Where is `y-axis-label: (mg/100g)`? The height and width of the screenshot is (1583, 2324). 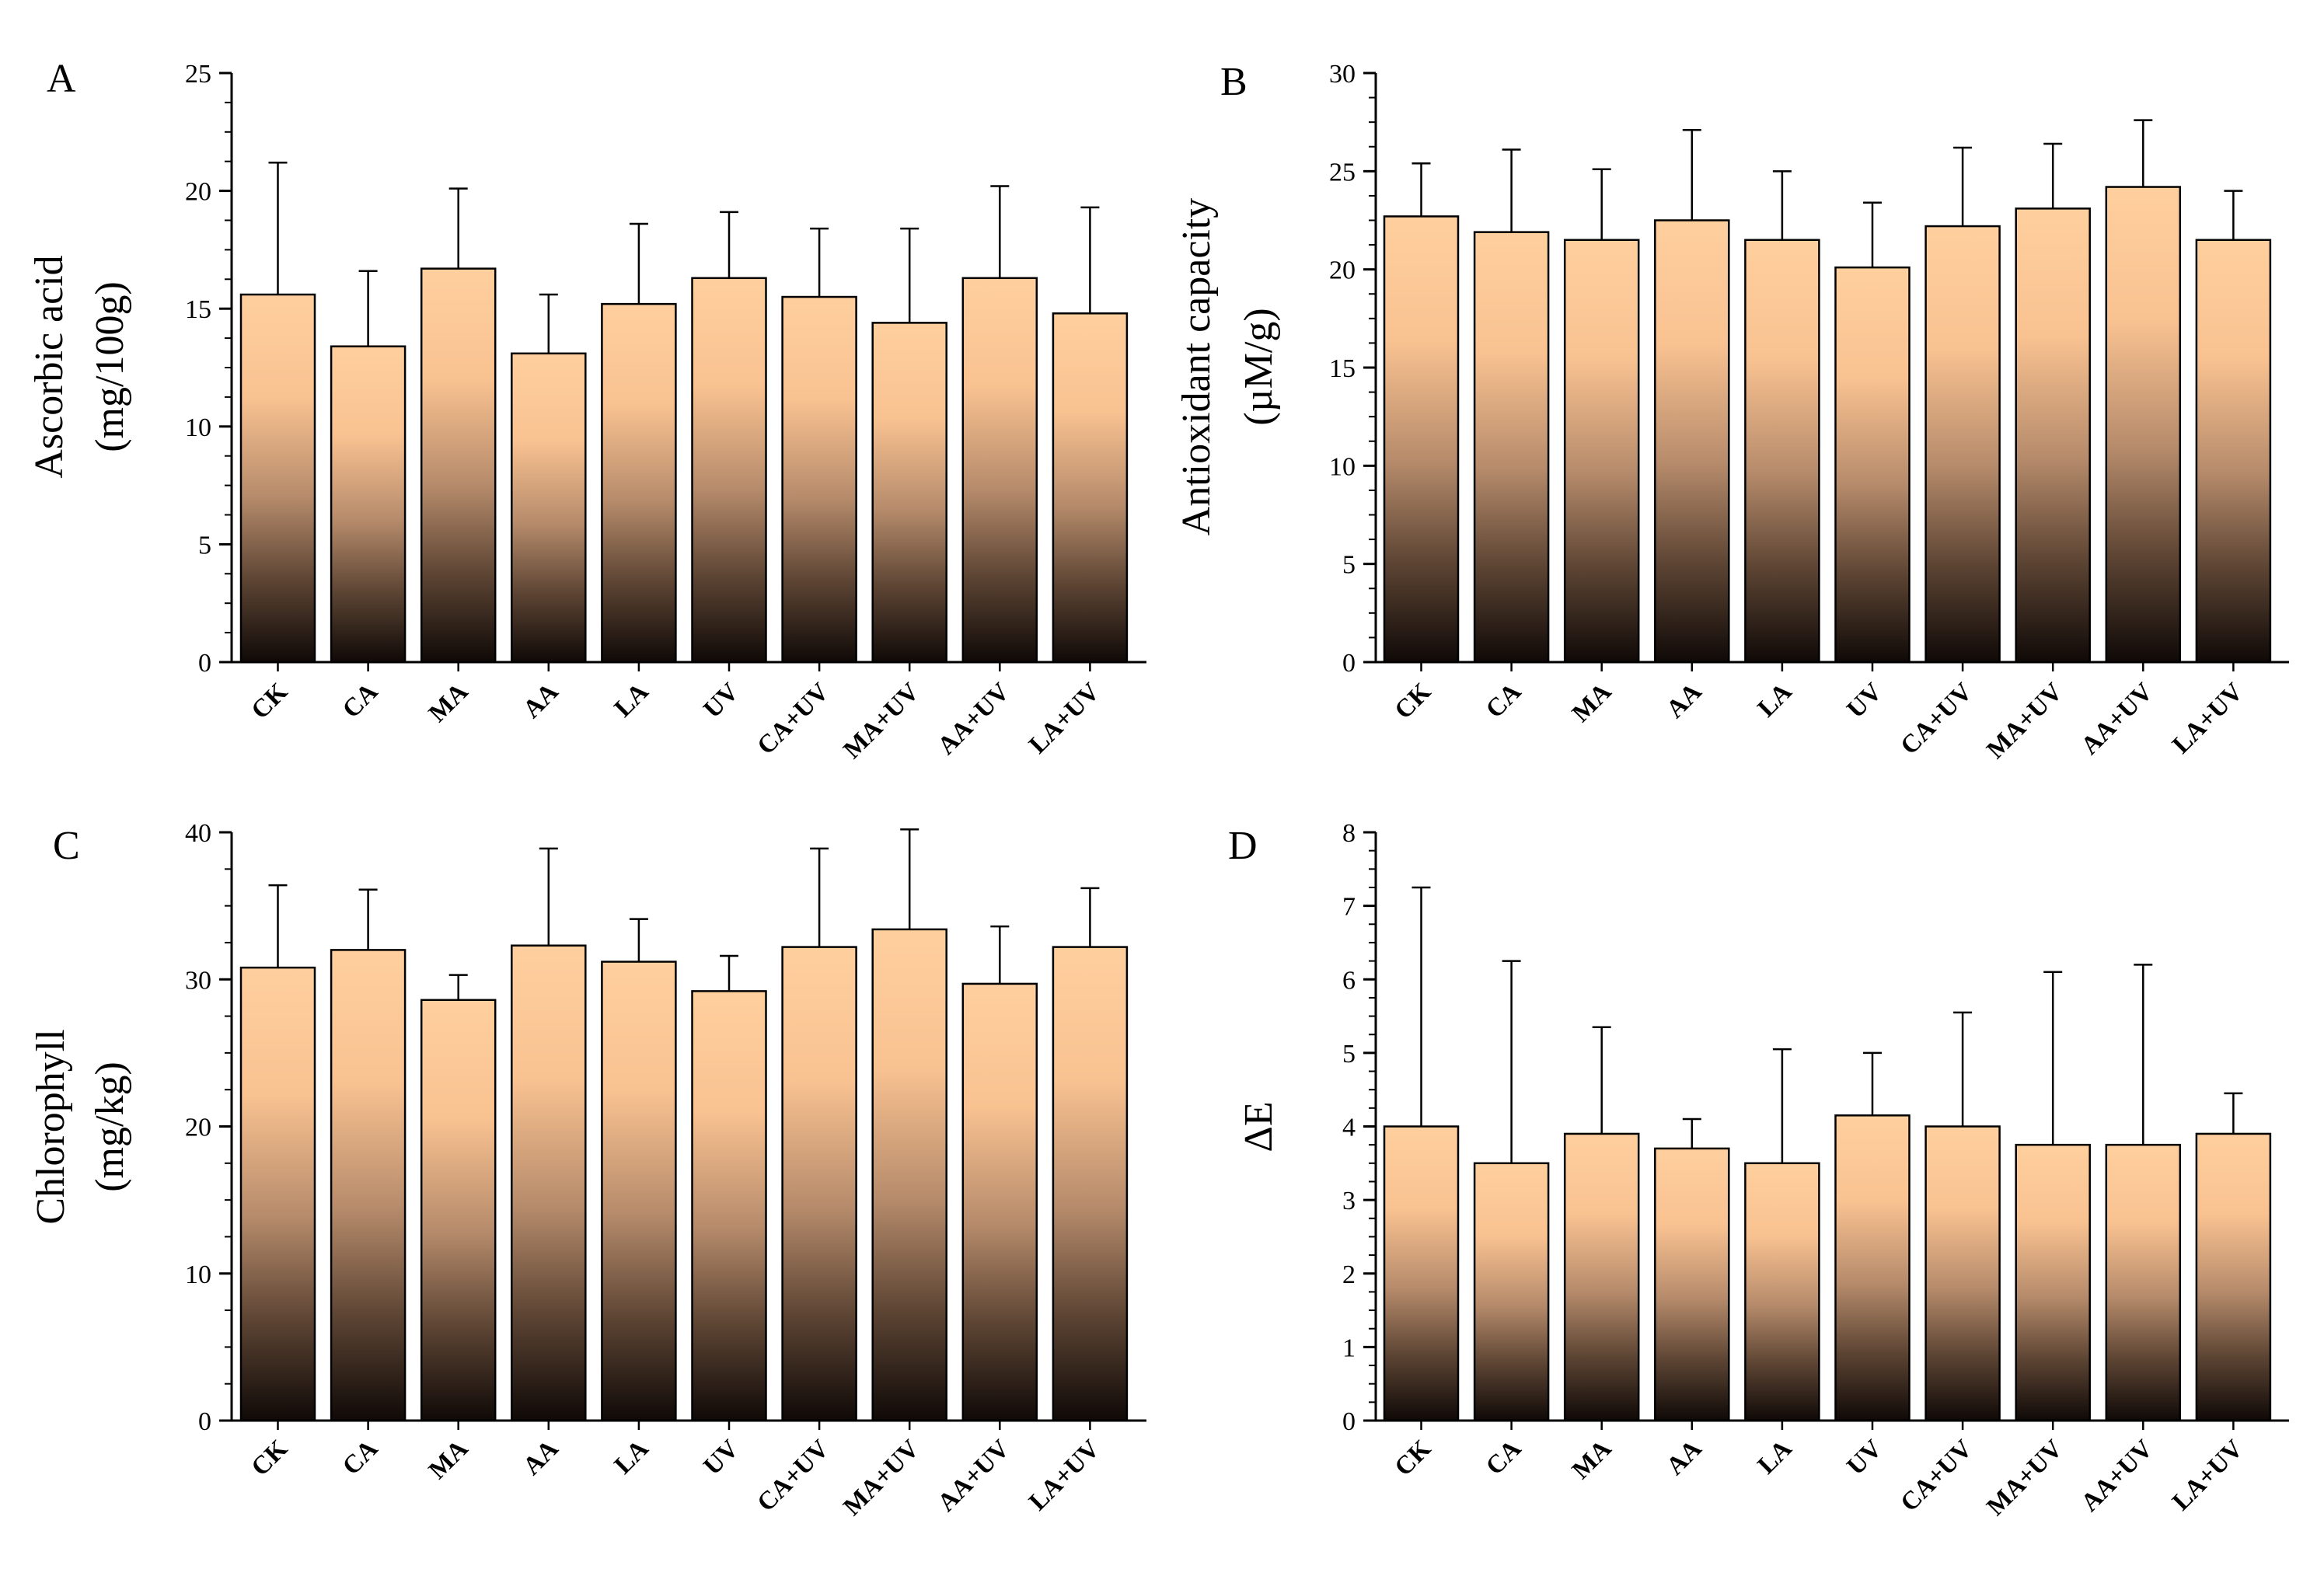
y-axis-label: (mg/100g) is located at coordinates (110, 366).